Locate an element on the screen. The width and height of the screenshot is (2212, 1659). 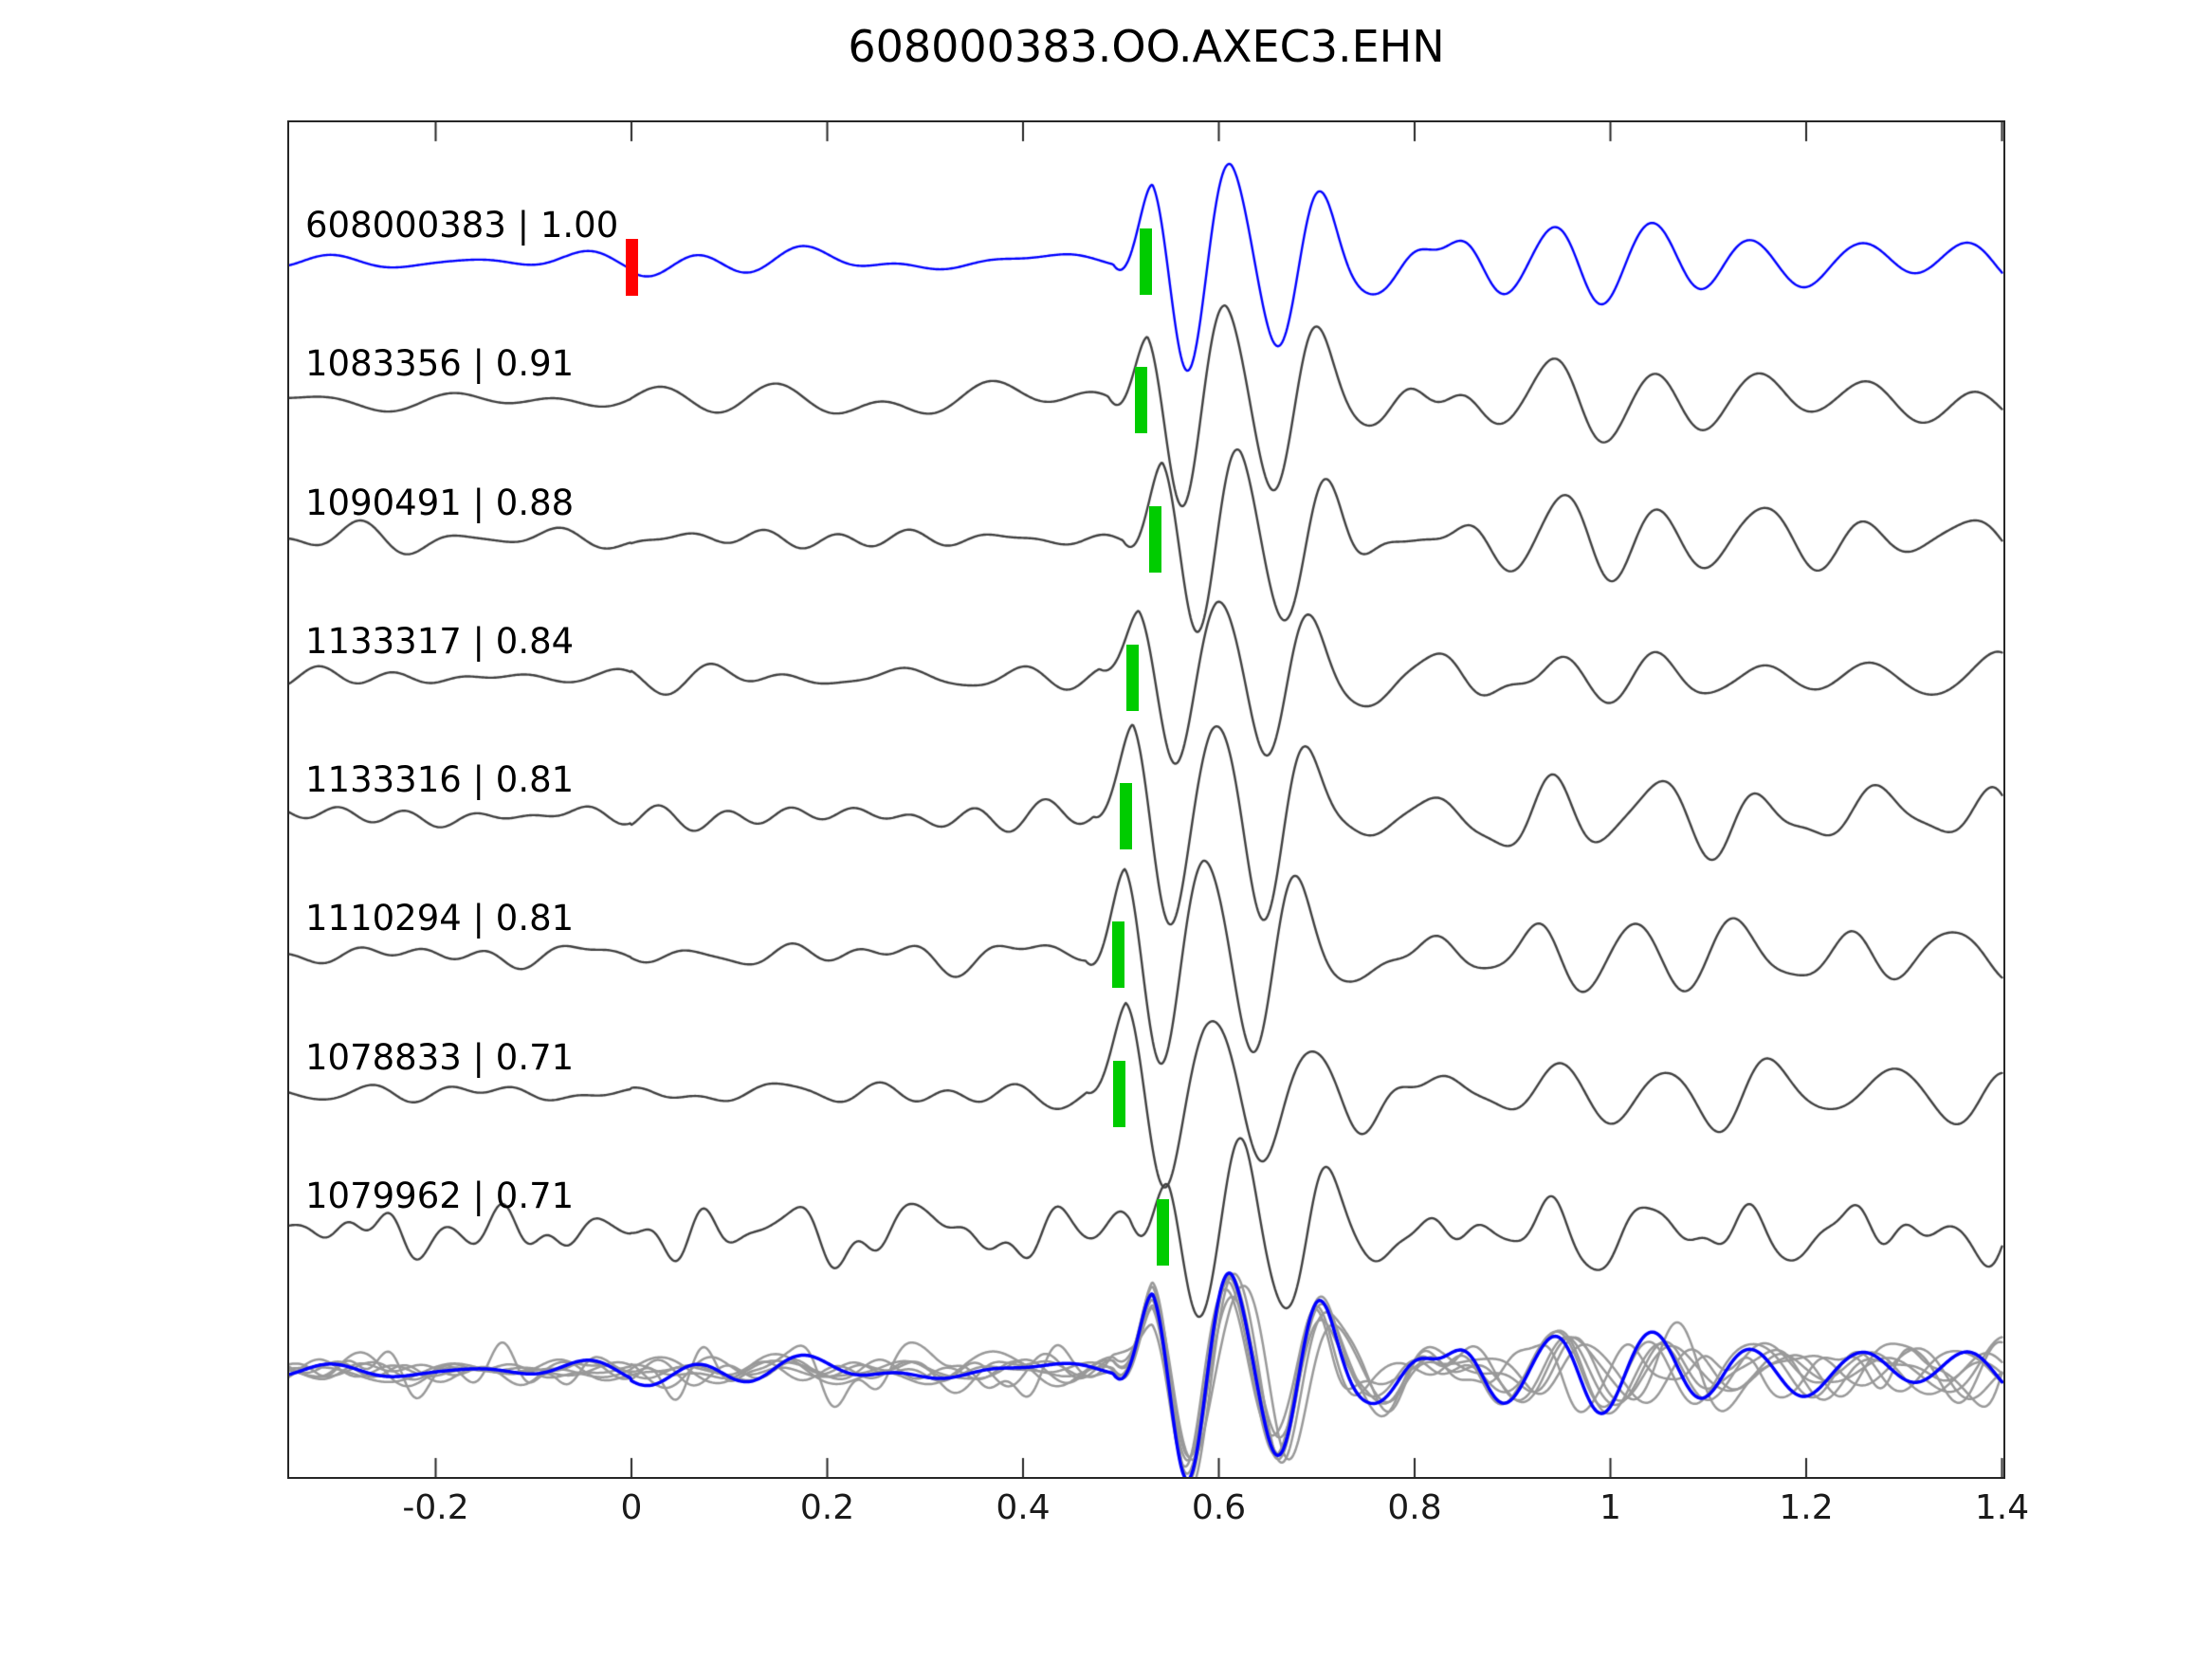
trace-label-1: 1083356 | 0.91 is located at coordinates (440, 364).